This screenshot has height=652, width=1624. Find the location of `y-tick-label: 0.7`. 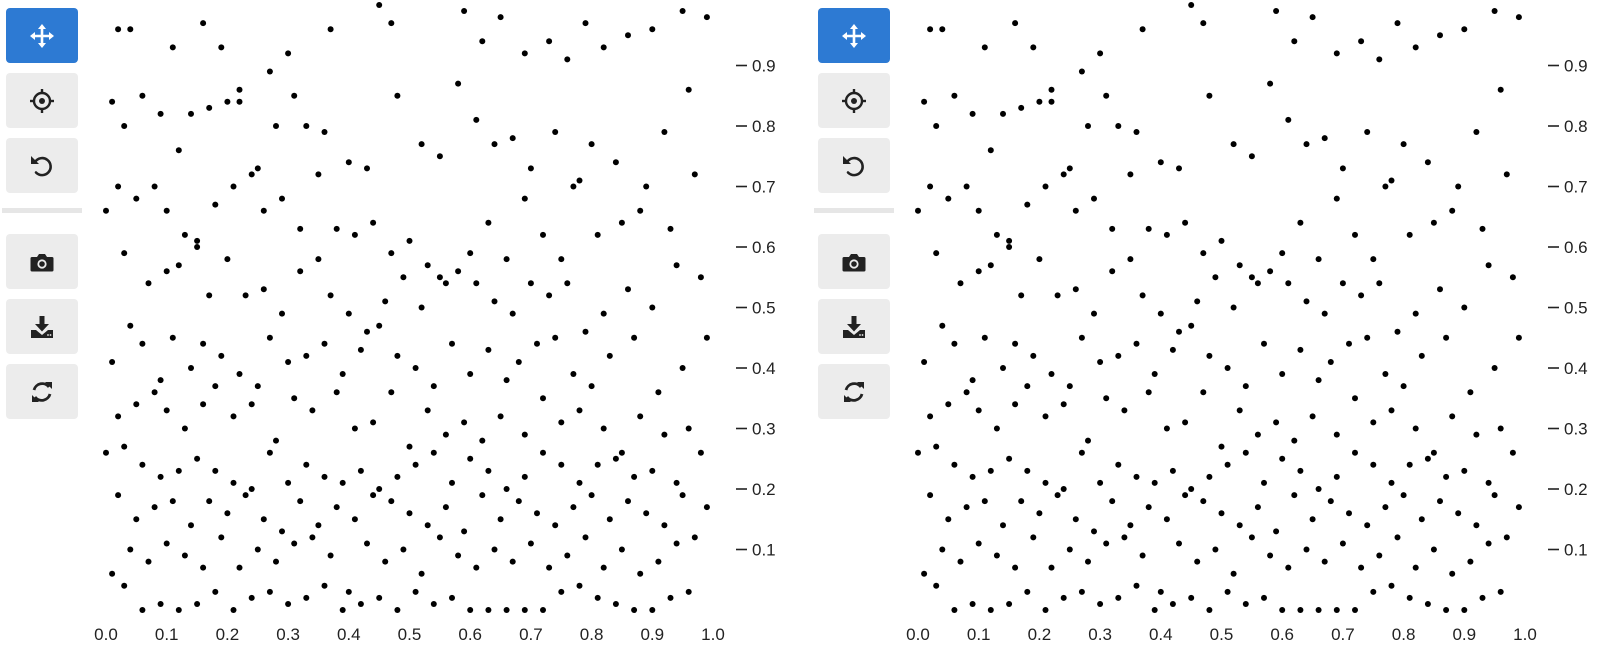

y-tick-label: 0.7 is located at coordinates (764, 187).